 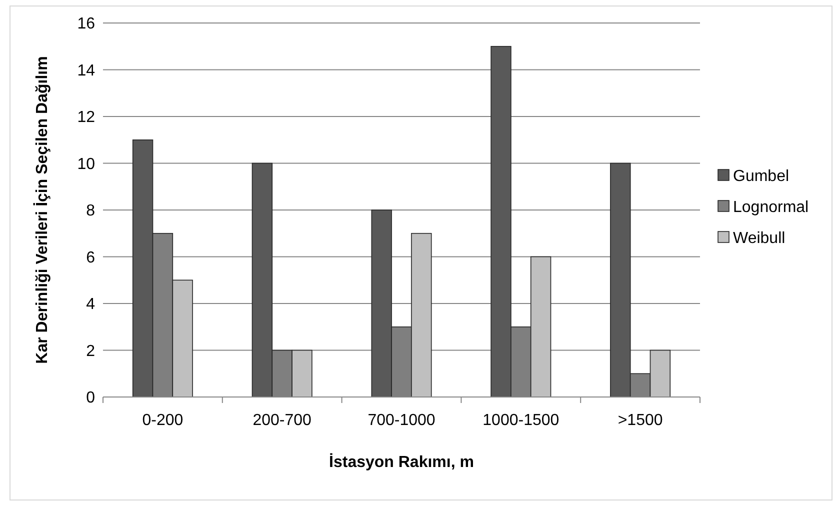 What do you see at coordinates (91, 257) in the screenshot?
I see `y-tick-label: 6` at bounding box center [91, 257].